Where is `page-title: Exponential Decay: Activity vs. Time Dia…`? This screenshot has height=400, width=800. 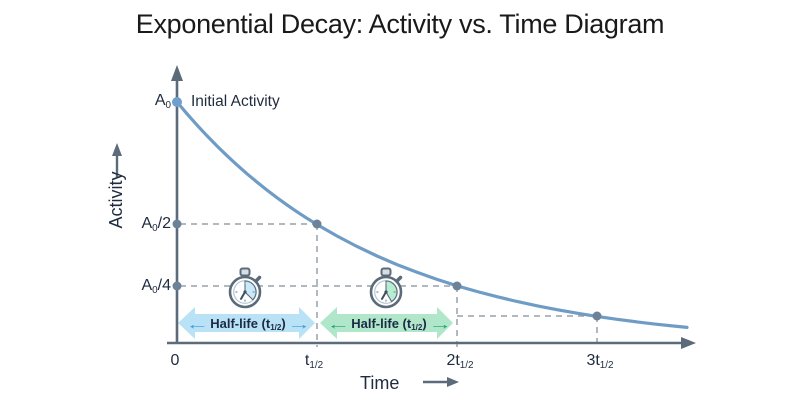
page-title: Exponential Decay: Activity vs. Time Dia… is located at coordinates (400, 24).